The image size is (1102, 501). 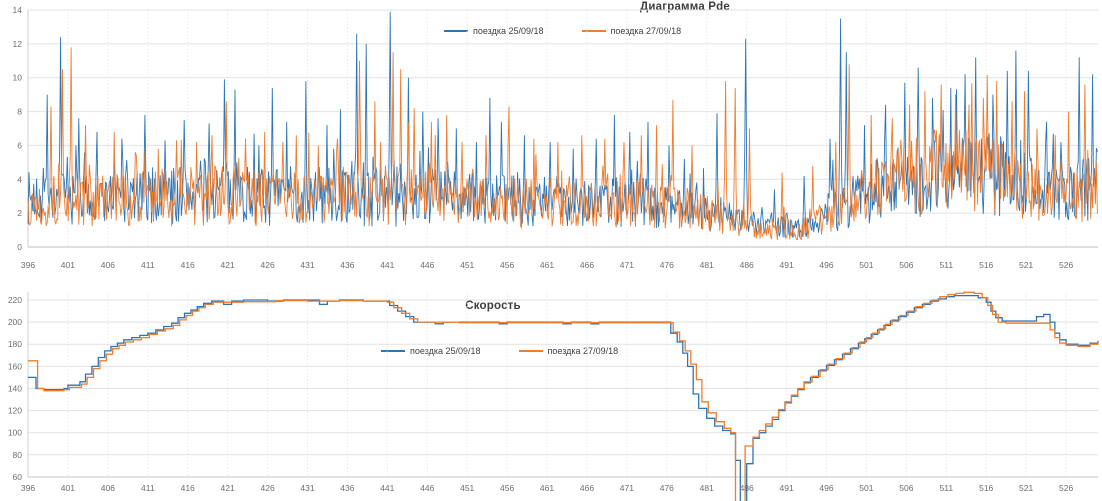 What do you see at coordinates (19, 112) in the screenshot?
I see `pde-y-tick-label: 8` at bounding box center [19, 112].